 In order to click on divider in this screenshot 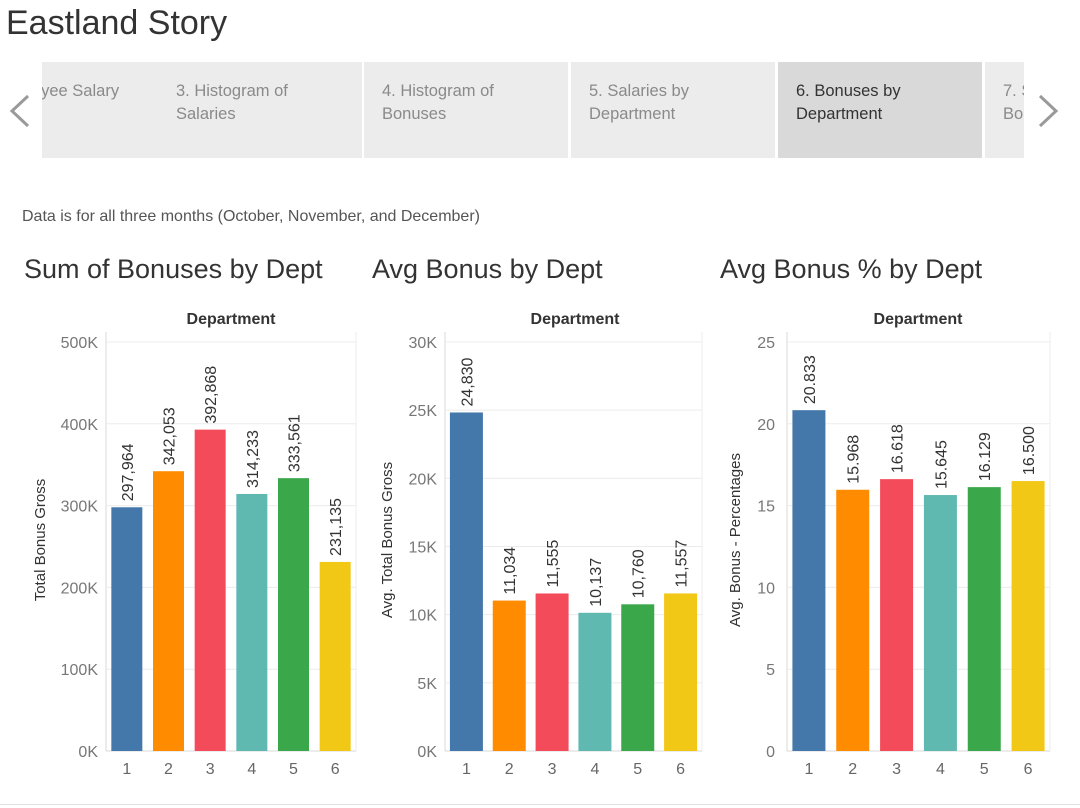, I will do `click(540, 804)`.